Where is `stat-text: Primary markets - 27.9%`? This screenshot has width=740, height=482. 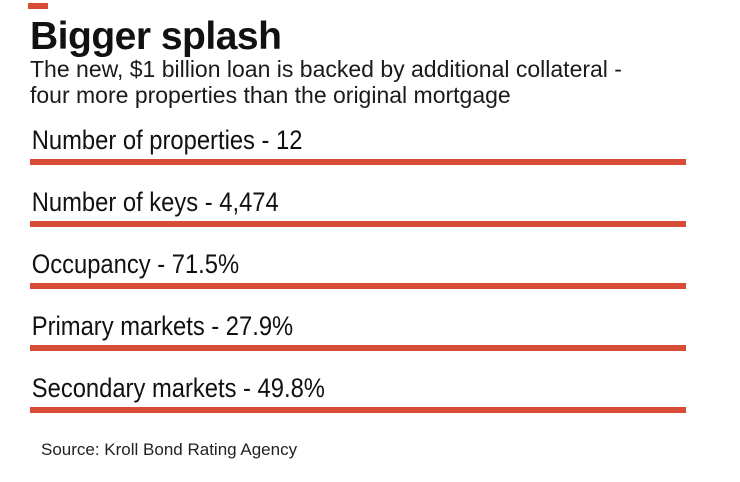 stat-text: Primary markets - 27.9% is located at coordinates (162, 326).